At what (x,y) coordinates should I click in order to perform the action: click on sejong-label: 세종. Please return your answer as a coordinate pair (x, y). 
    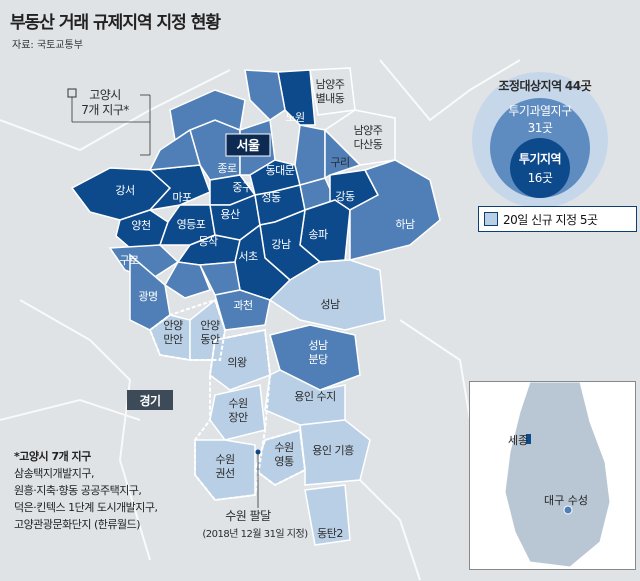
    Looking at the image, I should click on (518, 440).